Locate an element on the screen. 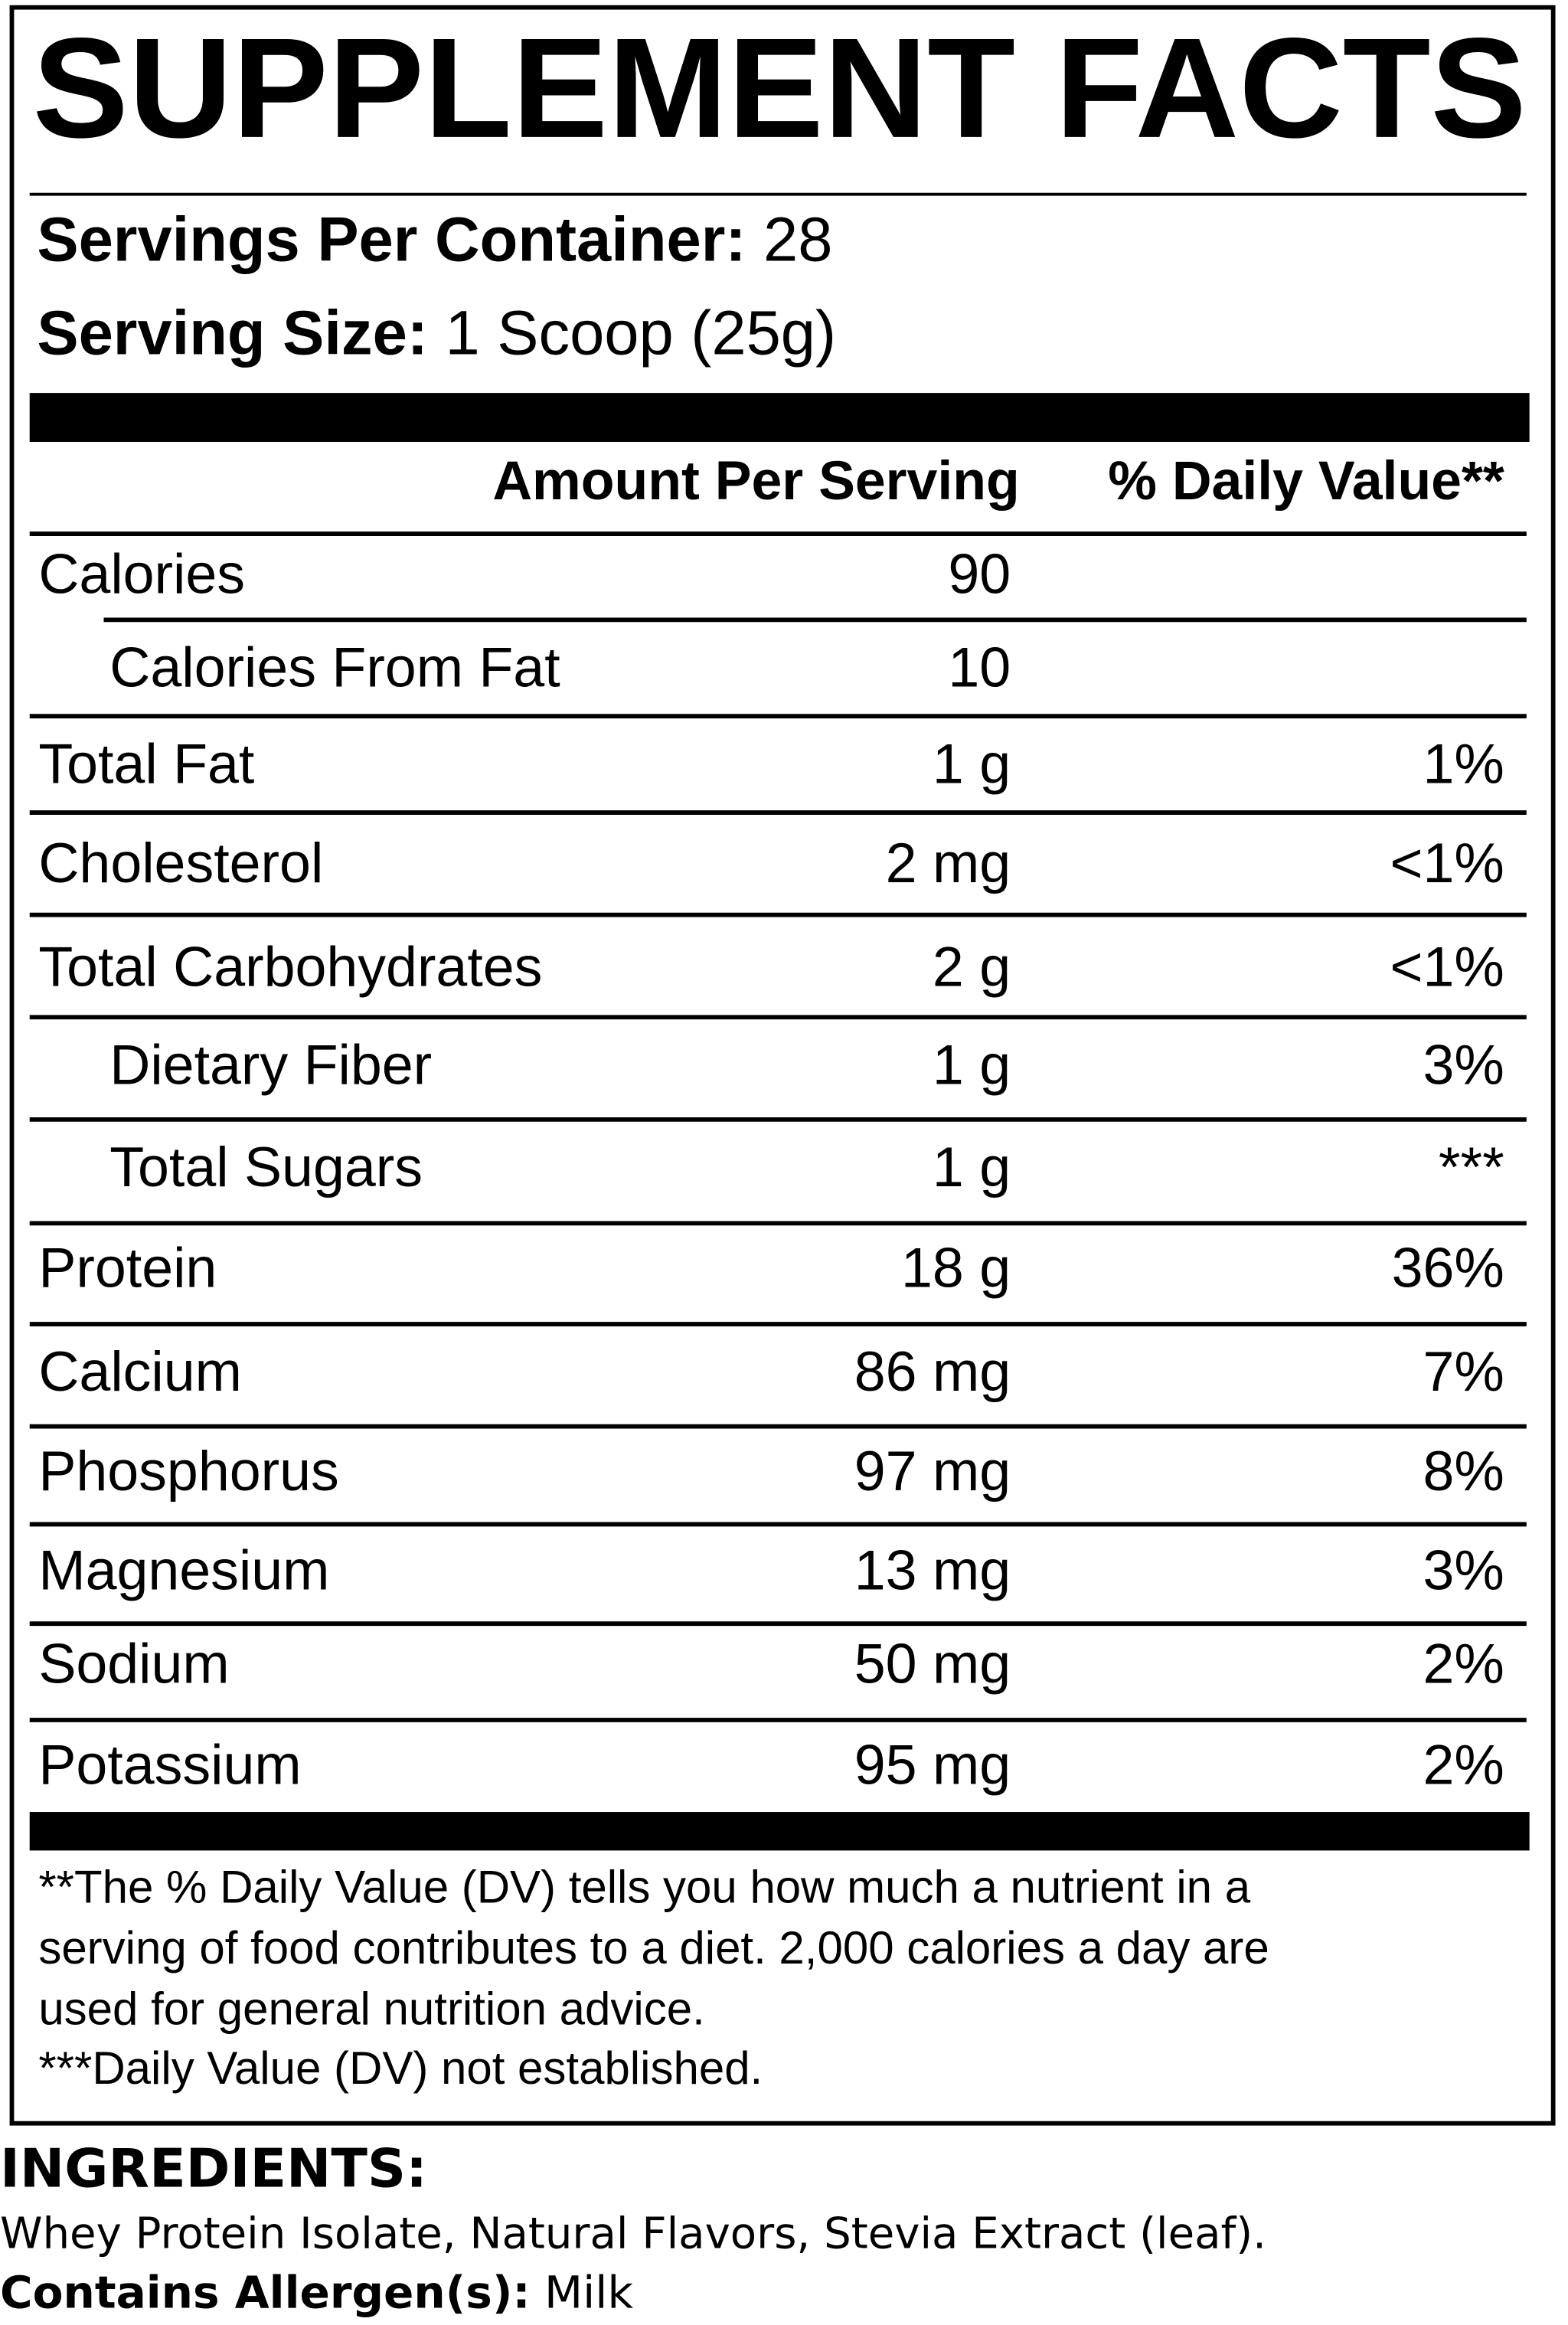  nutrient-amount: 86 mg is located at coordinates (932, 1371).